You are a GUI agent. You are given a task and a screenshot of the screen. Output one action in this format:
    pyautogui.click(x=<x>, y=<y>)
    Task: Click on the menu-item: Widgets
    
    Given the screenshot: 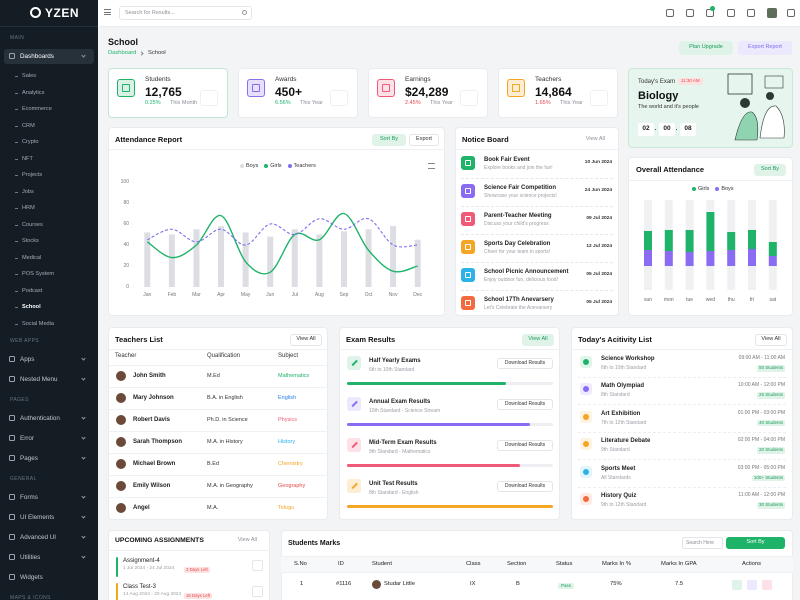 What is the action you would take?
    pyautogui.click(x=31, y=577)
    